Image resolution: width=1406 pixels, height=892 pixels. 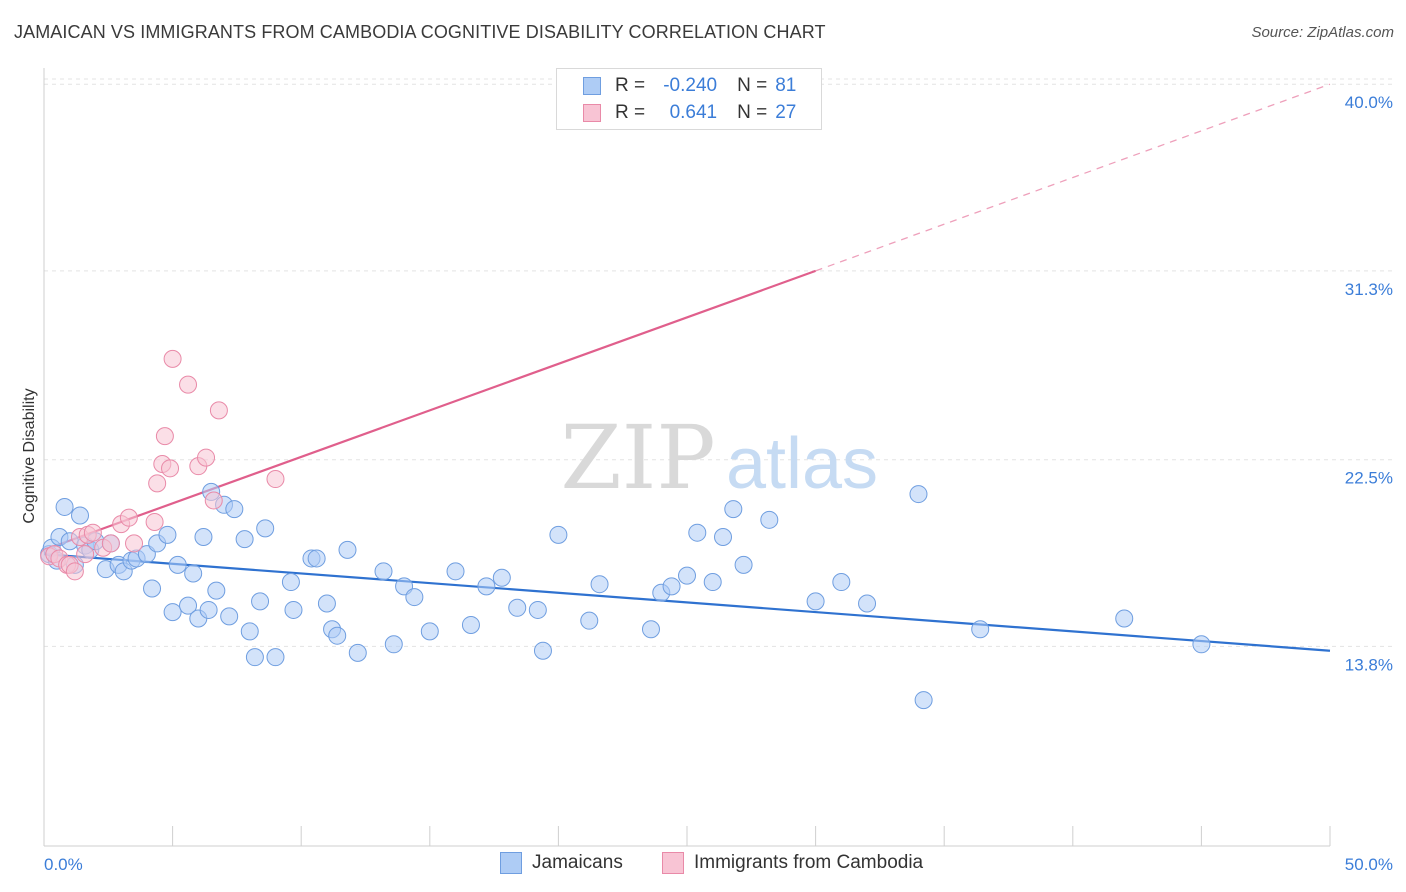 What do you see at coordinates (673, 863) in the screenshot?
I see `legend-swatch-cambodia` at bounding box center [673, 863].